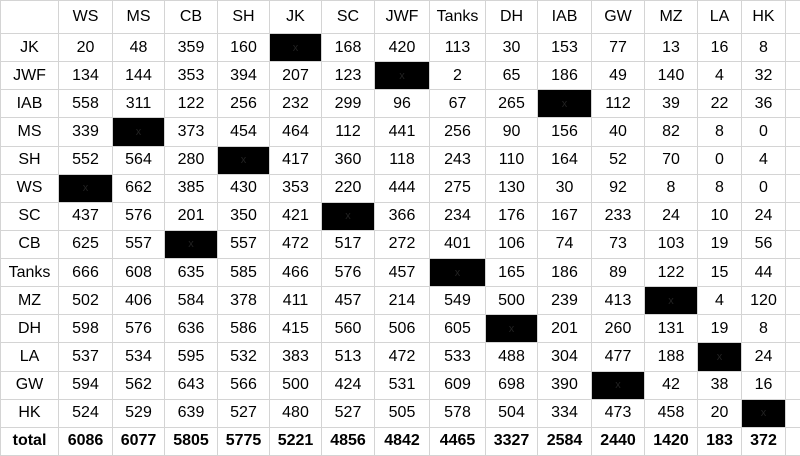 This screenshot has width=800, height=456. Describe the element at coordinates (29, 441) in the screenshot. I see `totals-label: total` at that location.